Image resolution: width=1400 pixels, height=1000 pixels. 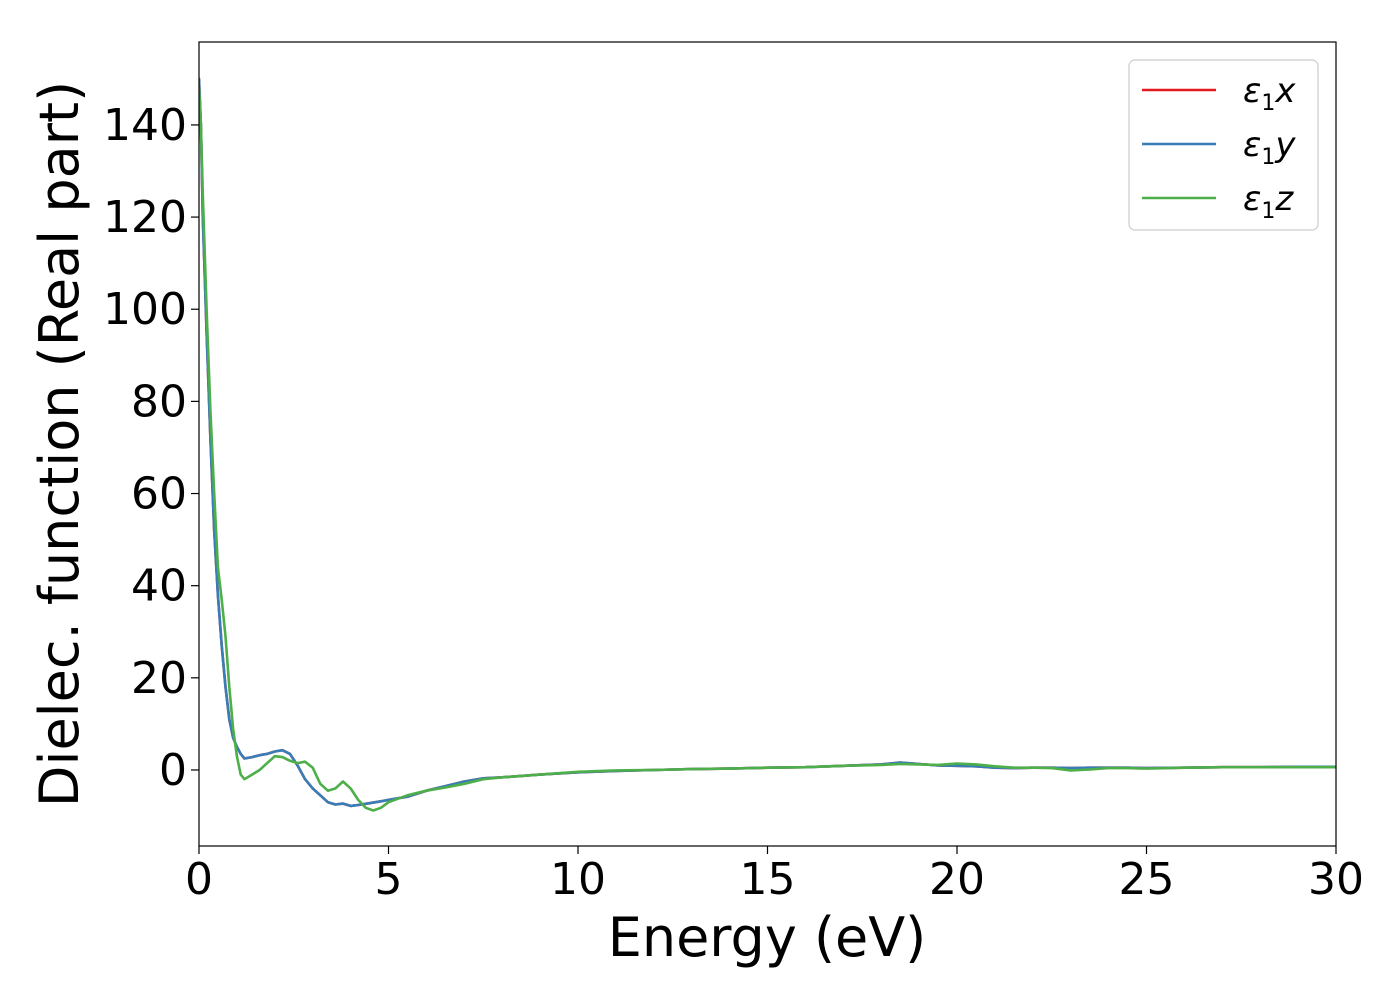 I want to click on x-axis-title: Energy (eV), so click(x=767, y=937).